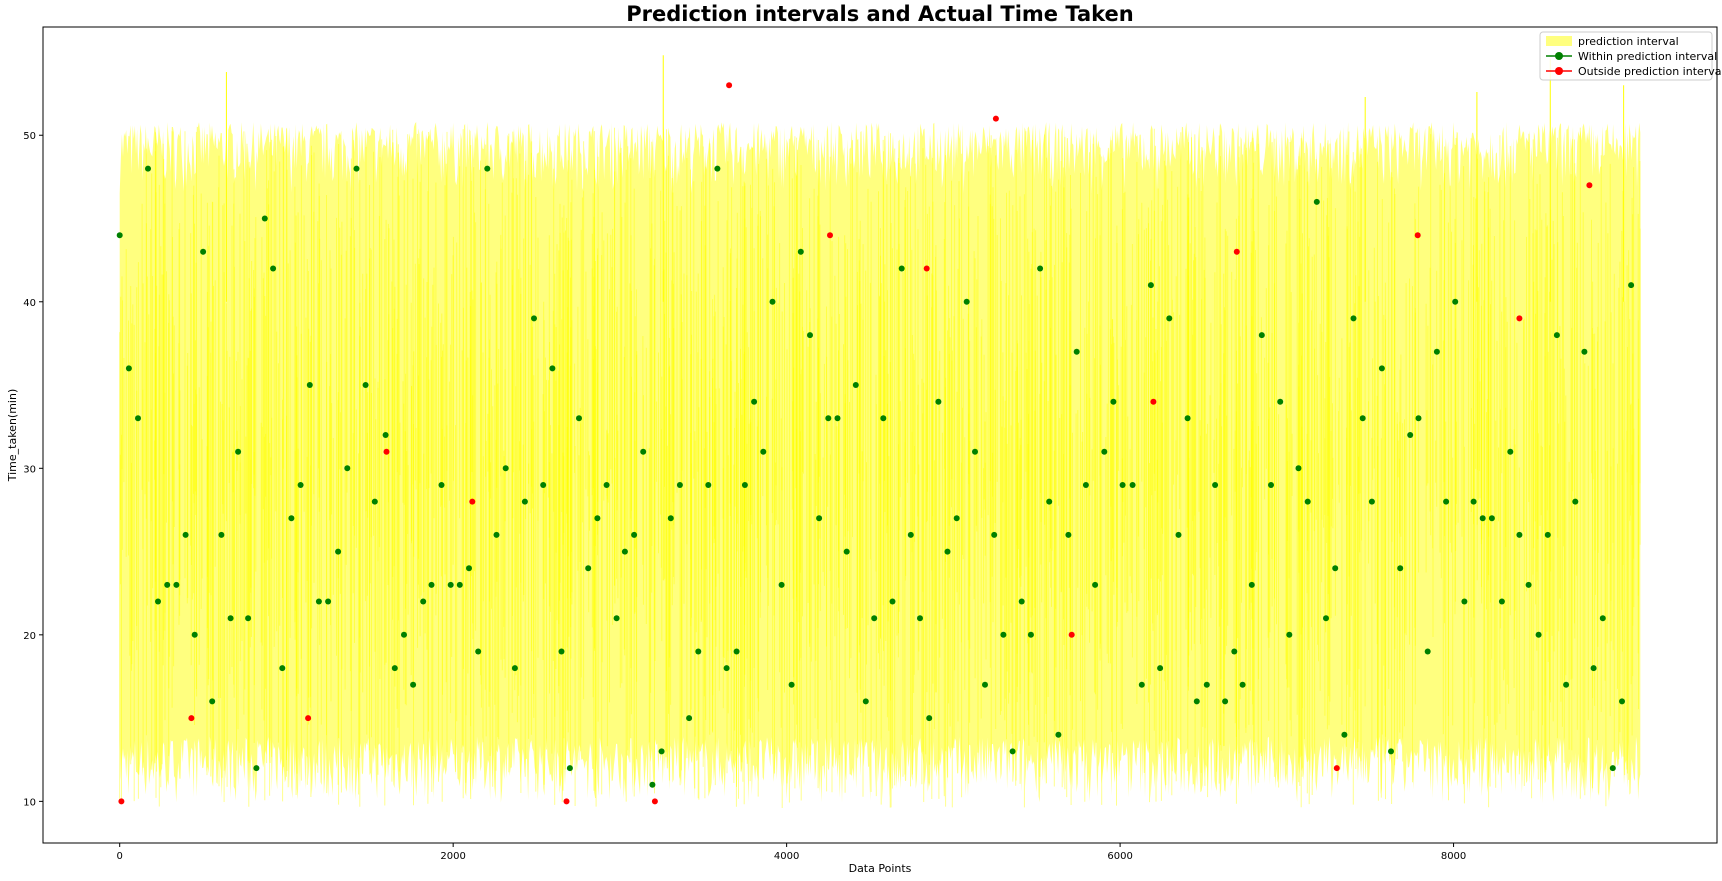 The width and height of the screenshot is (1722, 881). Describe the element at coordinates (29, 636) in the screenshot. I see `y-tick-label: 20` at that location.